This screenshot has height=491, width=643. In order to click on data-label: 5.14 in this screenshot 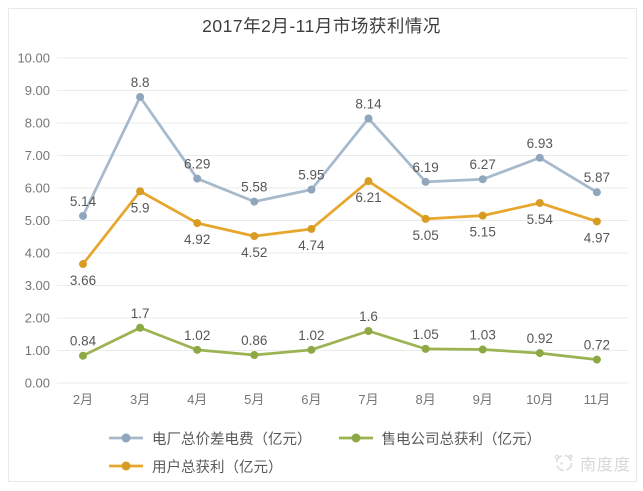, I will do `click(83, 201)`.